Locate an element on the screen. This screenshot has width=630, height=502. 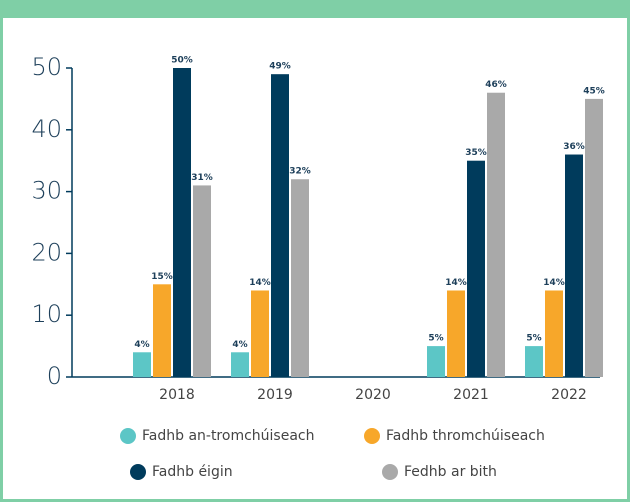
legend-label: Fadhb an-tromchúiseach is located at coordinates (228, 436).